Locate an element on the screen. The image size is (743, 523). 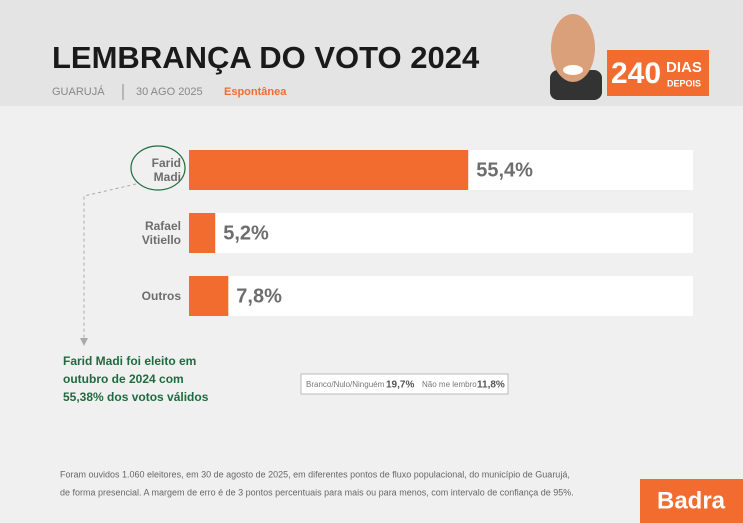
brand-box is located at coordinates (691, 501).